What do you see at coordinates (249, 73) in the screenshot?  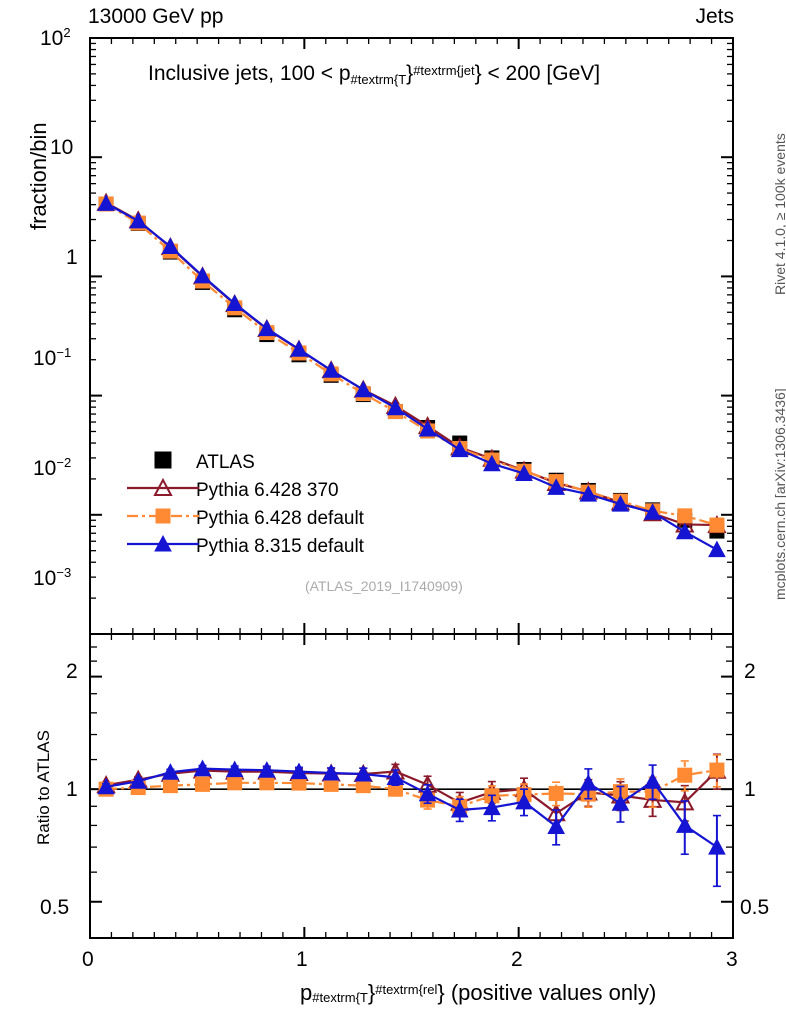 I see `title-part1: Inclusive jets, 100 < p` at bounding box center [249, 73].